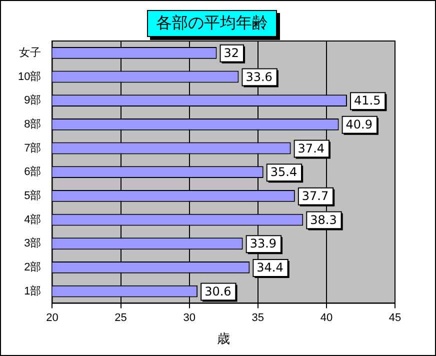 This screenshot has height=356, width=436. I want to click on x-tick-label: 40, so click(326, 318).